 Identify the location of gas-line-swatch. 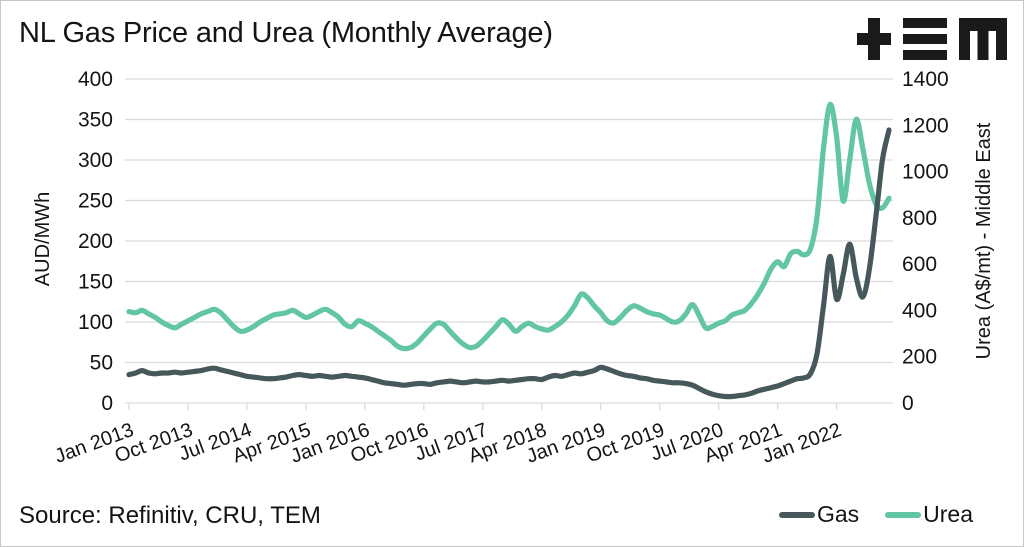
(796, 514).